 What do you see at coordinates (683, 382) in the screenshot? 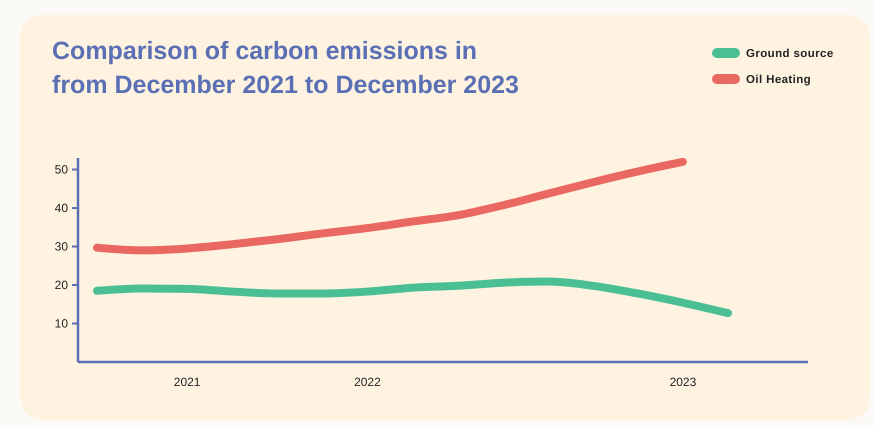
I see `x-tick-label: 2023` at bounding box center [683, 382].